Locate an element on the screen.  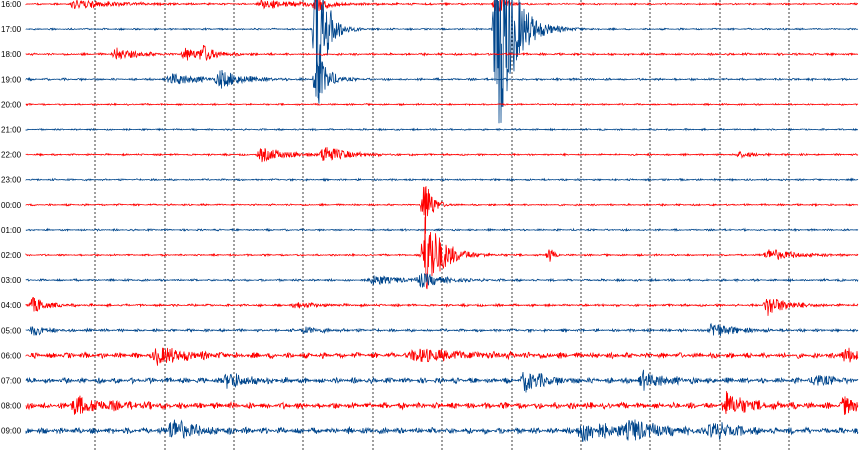
time-label-0700: 07:00 is located at coordinates (11, 381).